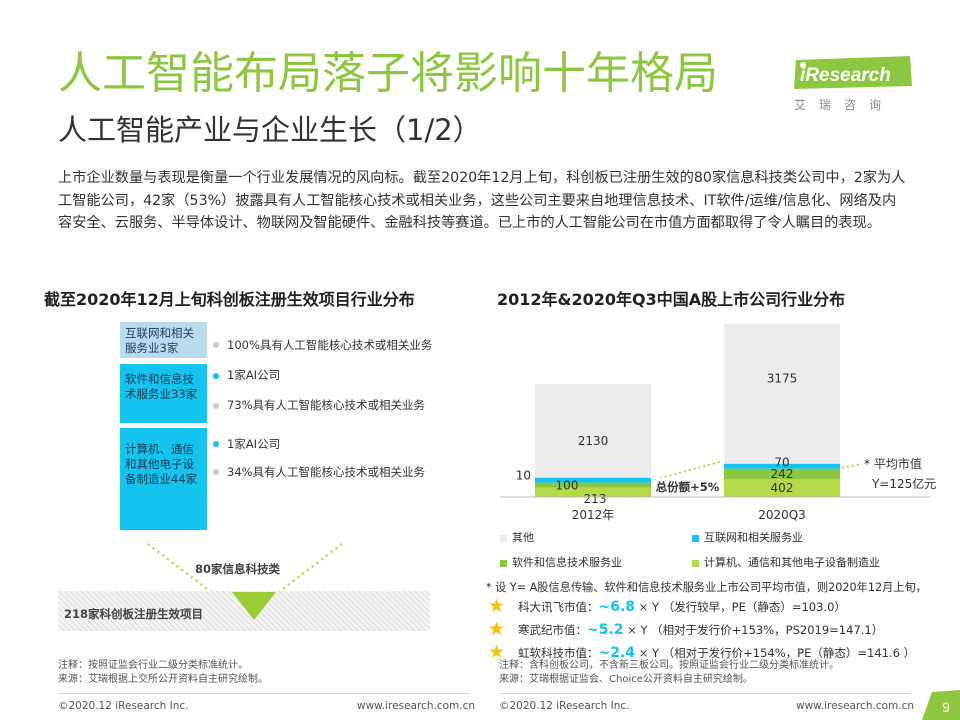  What do you see at coordinates (163, 340) in the screenshot?
I see `box-internet-services: 互联网和相关服务业3家` at bounding box center [163, 340].